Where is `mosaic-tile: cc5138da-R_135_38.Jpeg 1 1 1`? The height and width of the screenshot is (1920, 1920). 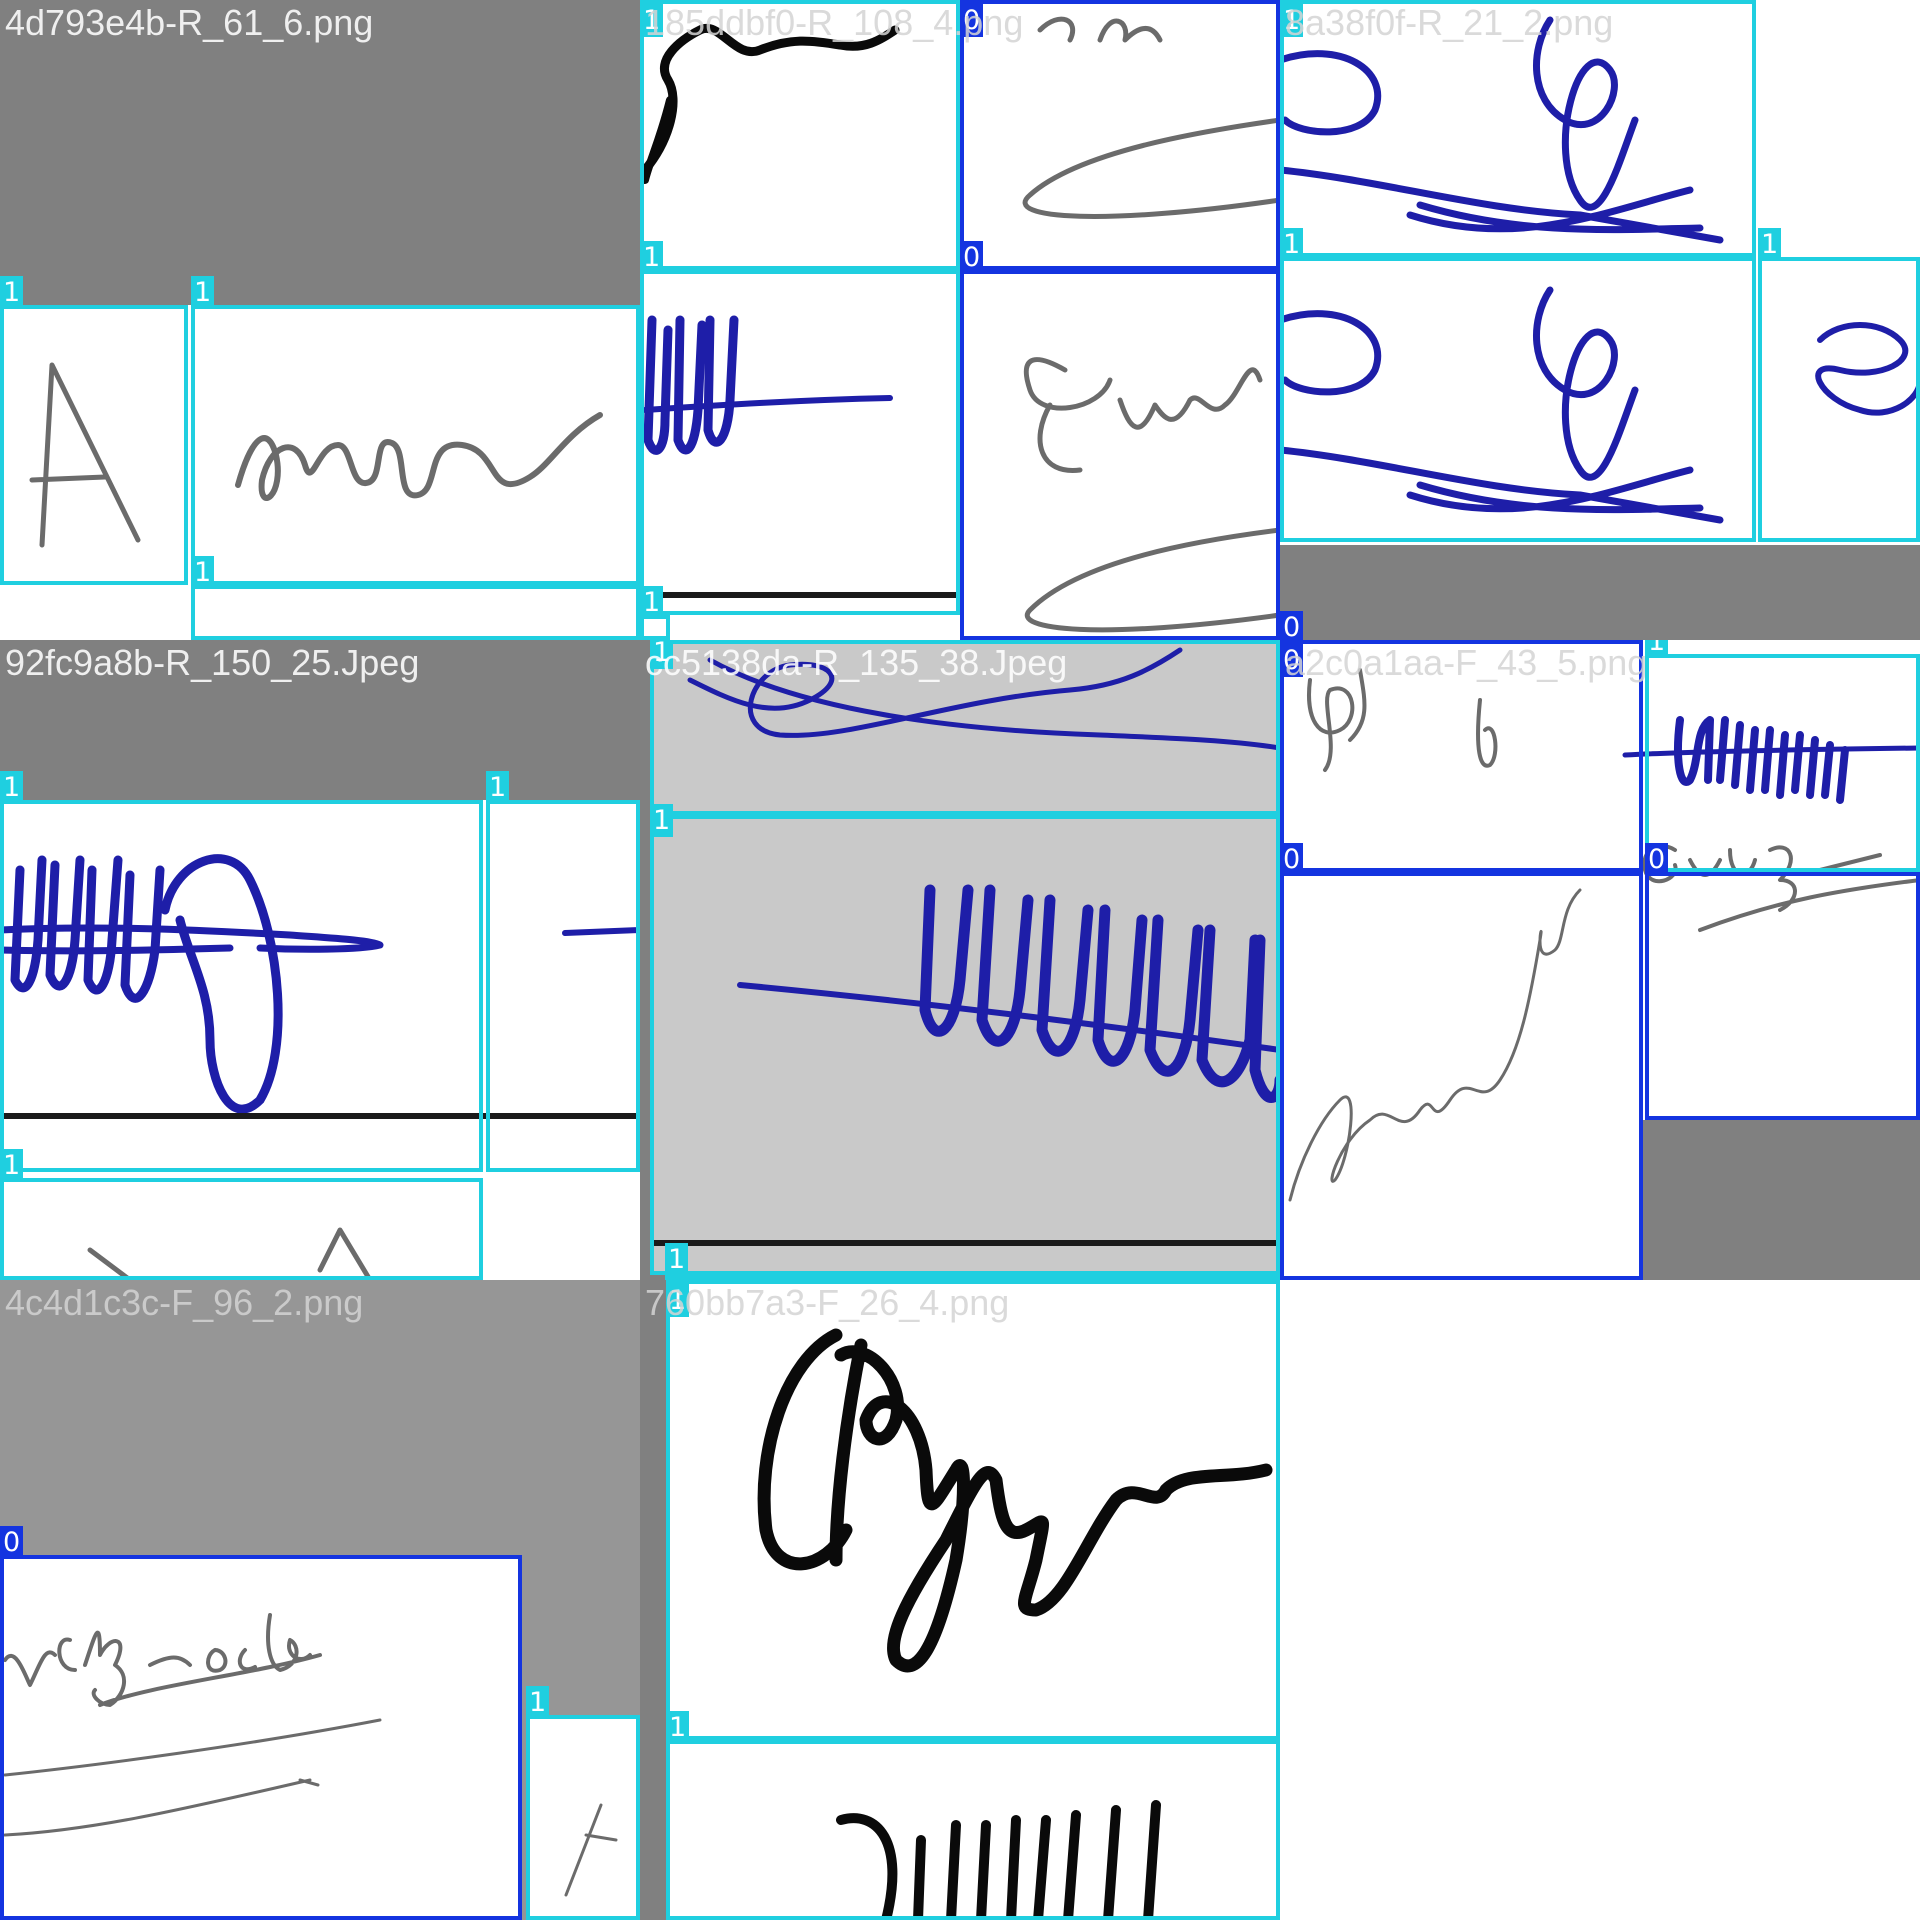
mosaic-tile: cc5138da-R_135_38.Jpeg 1 1 1 is located at coordinates (960, 960).